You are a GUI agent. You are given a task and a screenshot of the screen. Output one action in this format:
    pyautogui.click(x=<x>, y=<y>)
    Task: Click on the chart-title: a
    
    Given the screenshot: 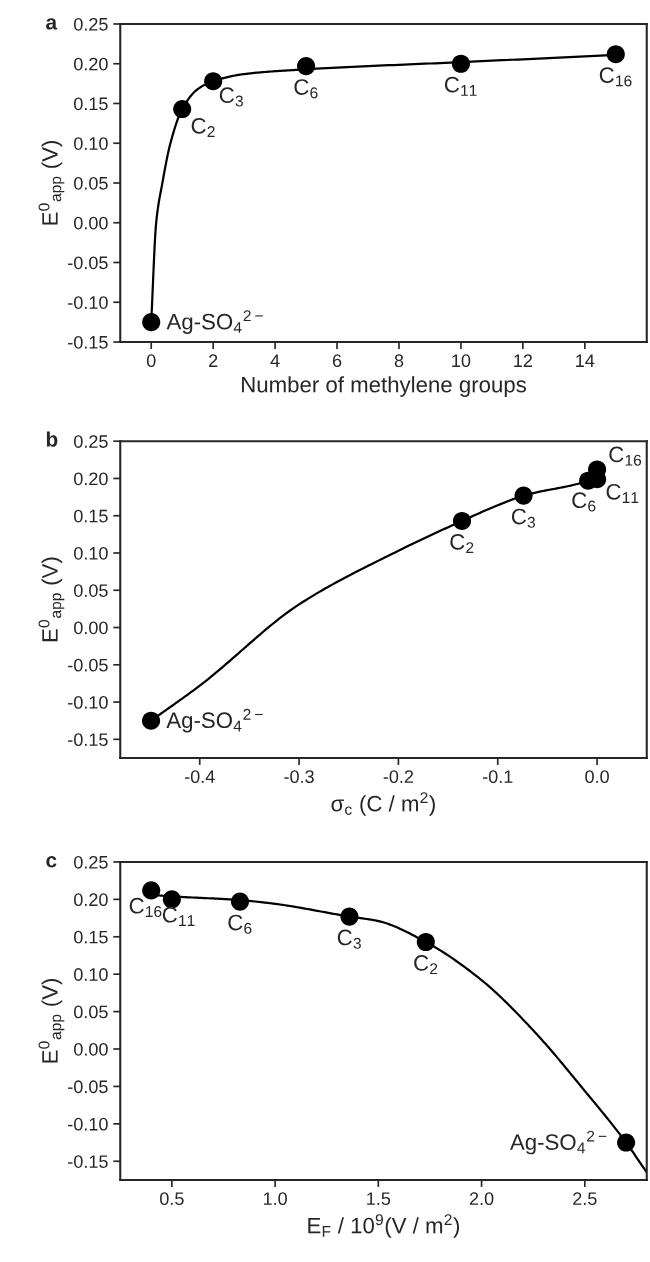 What is the action you would take?
    pyautogui.click(x=52, y=24)
    